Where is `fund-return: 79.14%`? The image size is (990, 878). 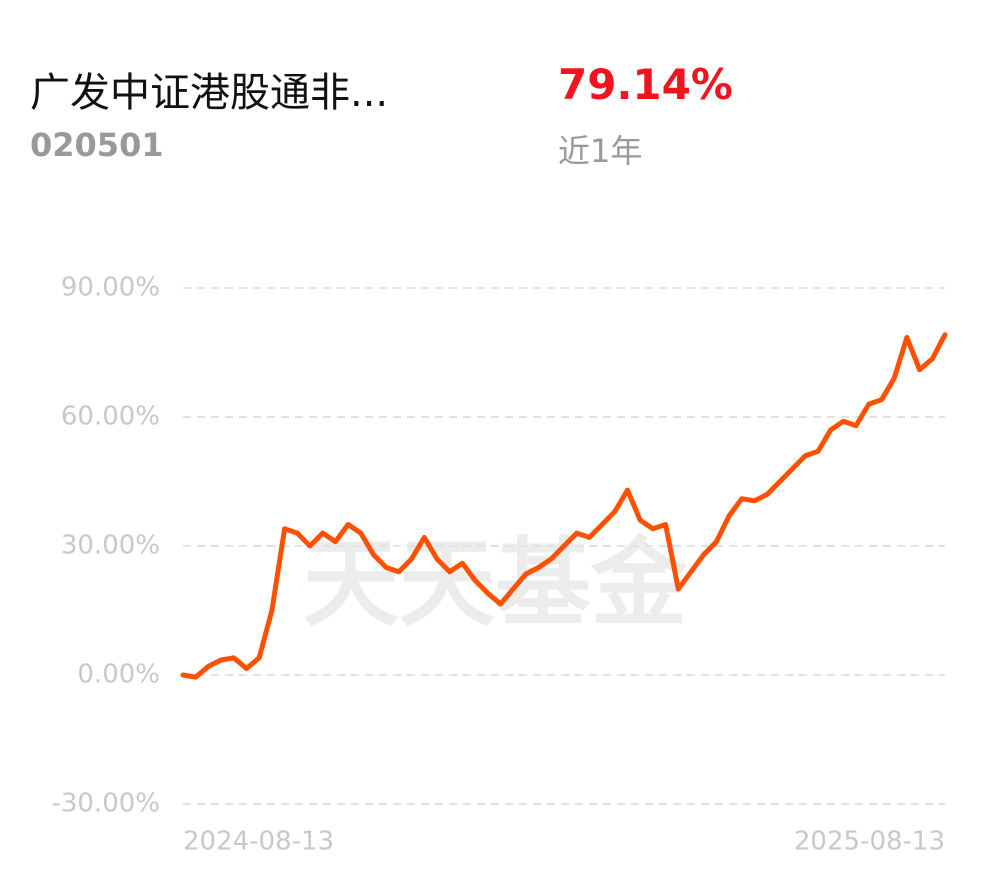
fund-return: 79.14% is located at coordinates (645, 84).